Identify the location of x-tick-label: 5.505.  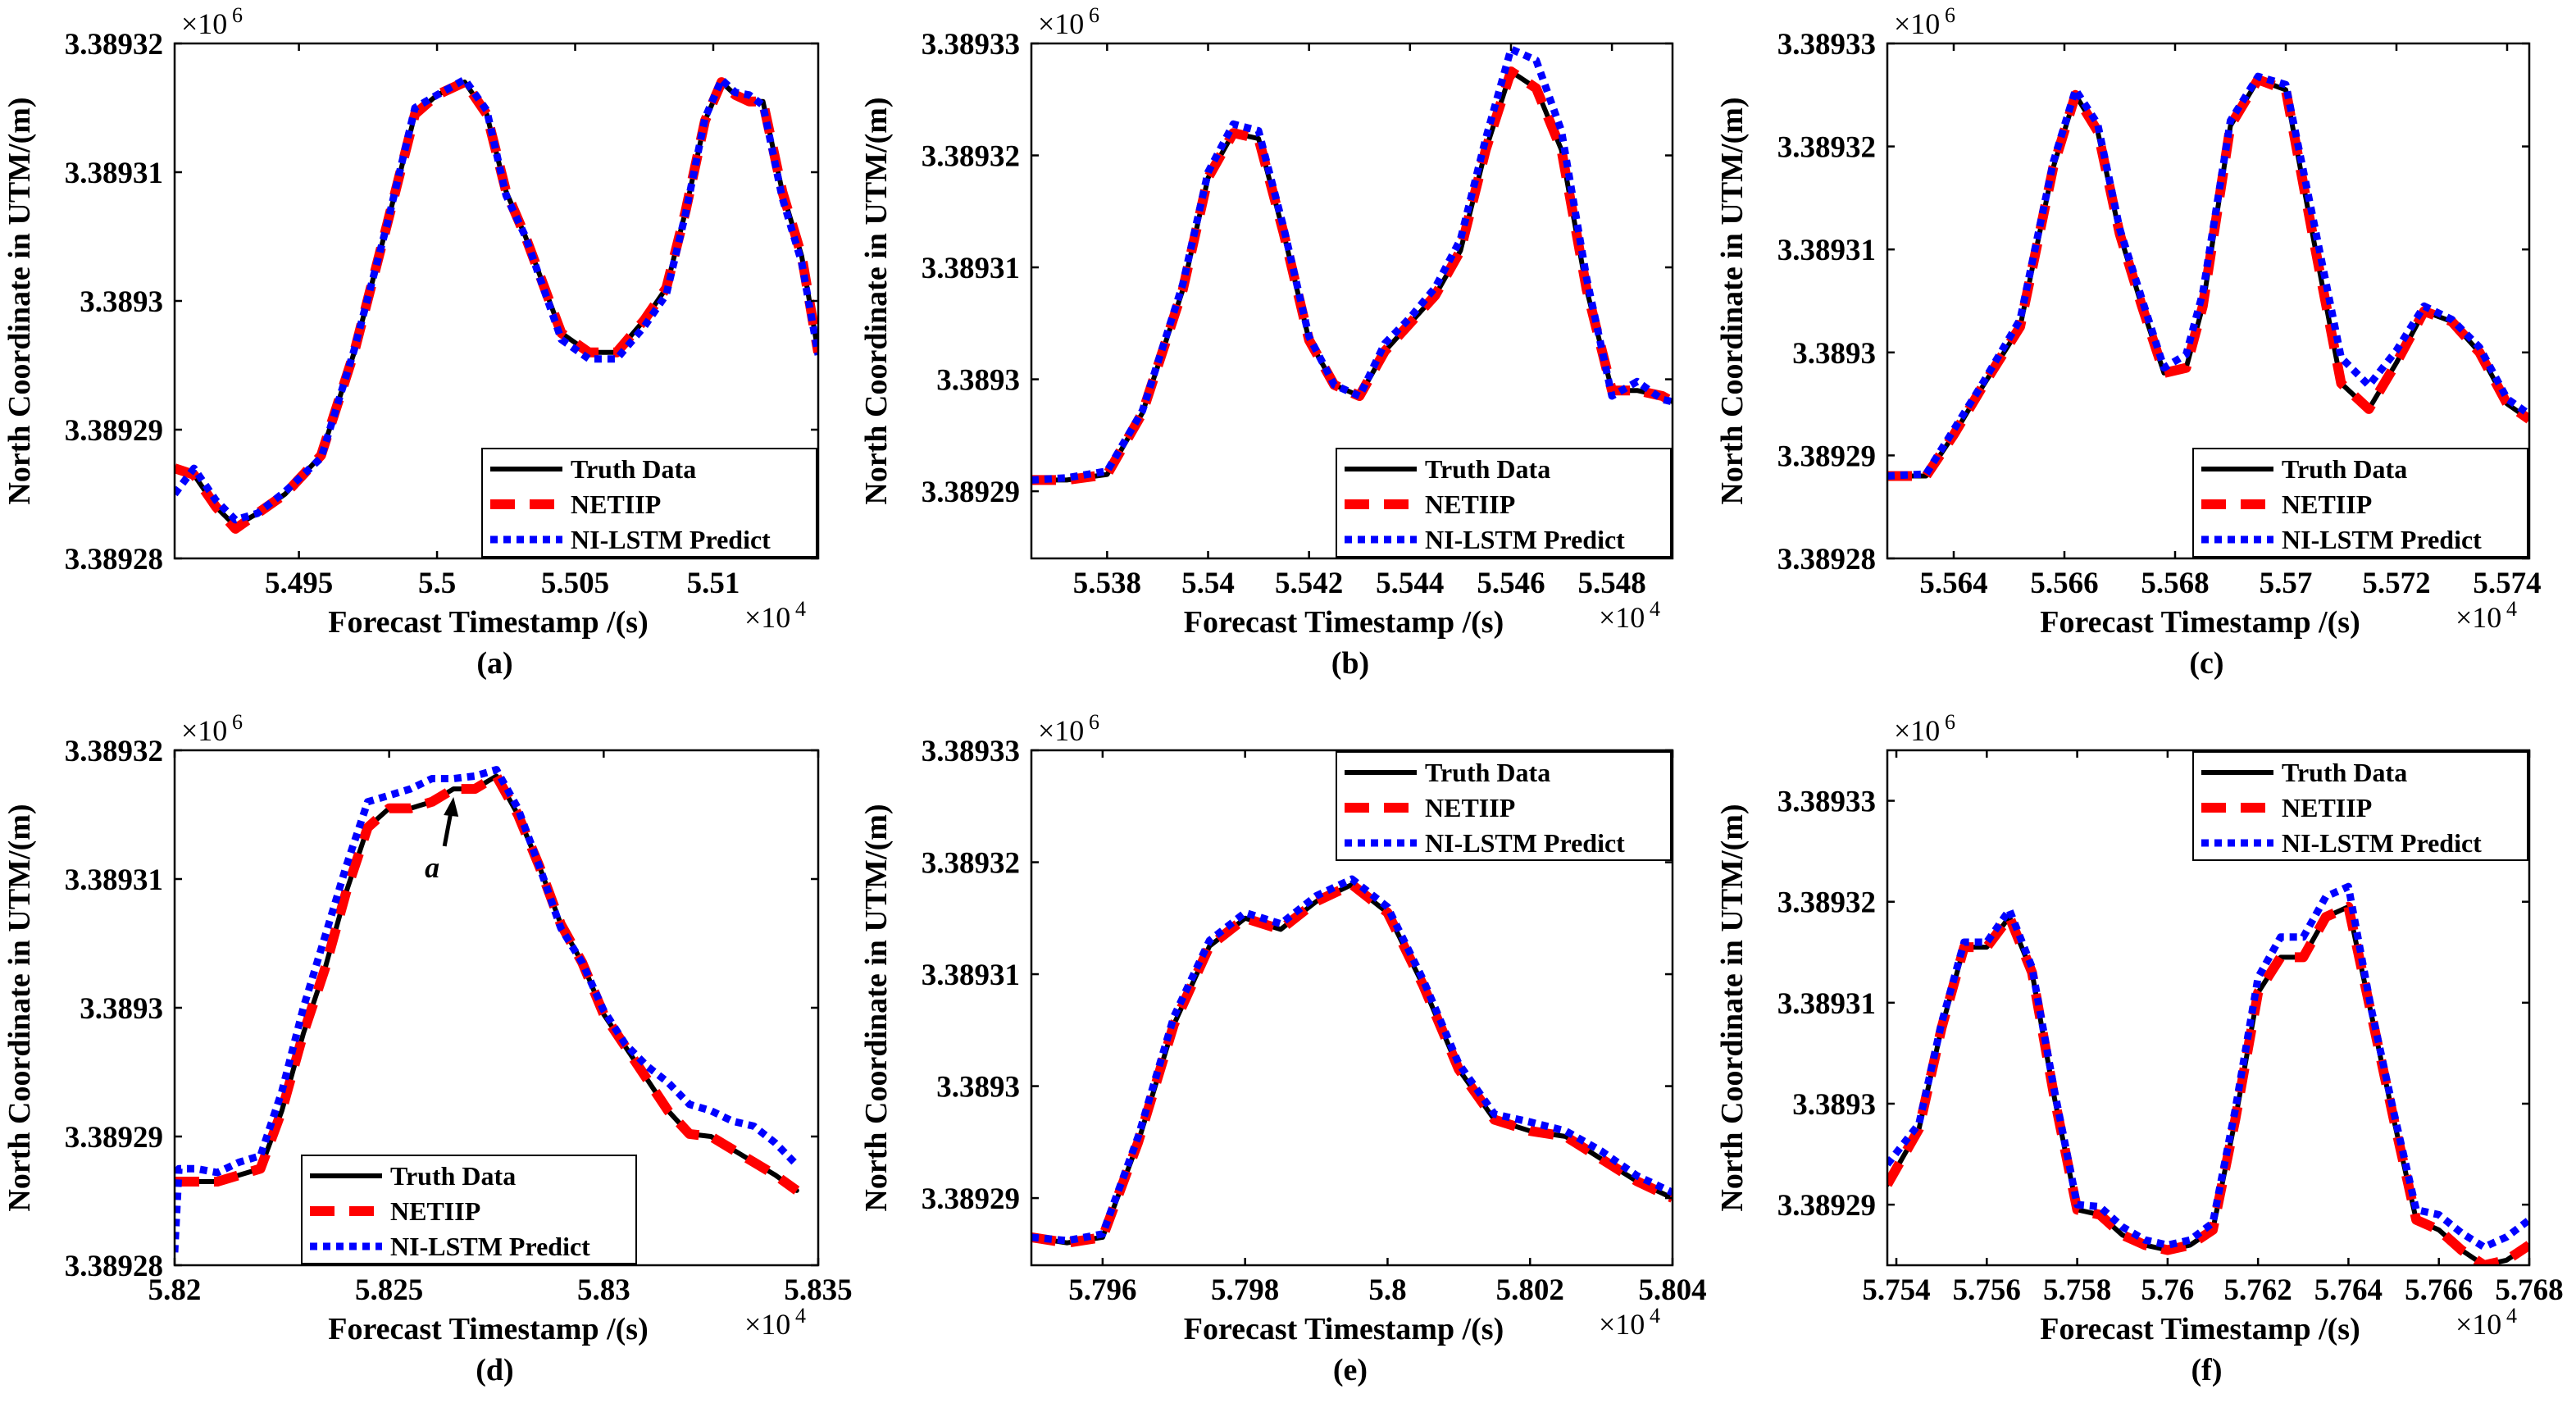
(575, 583).